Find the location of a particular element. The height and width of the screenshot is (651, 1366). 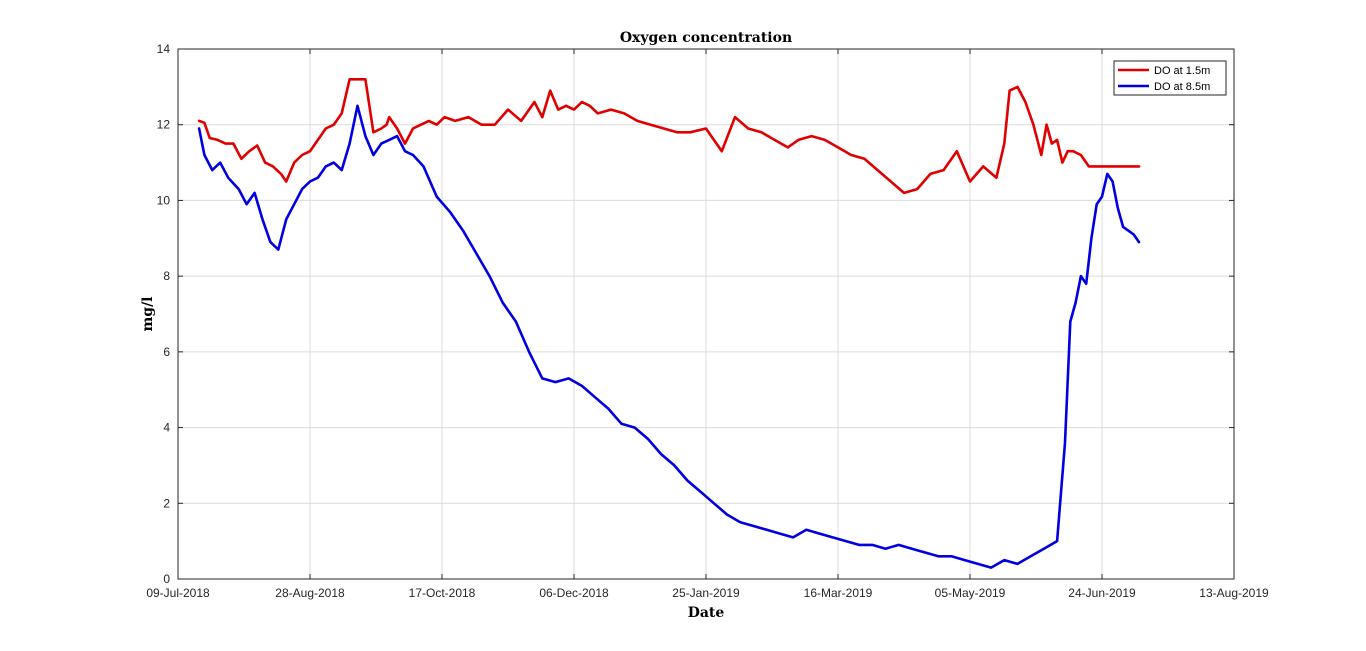

chart-title: Oxygen concentration is located at coordinates (706, 38).